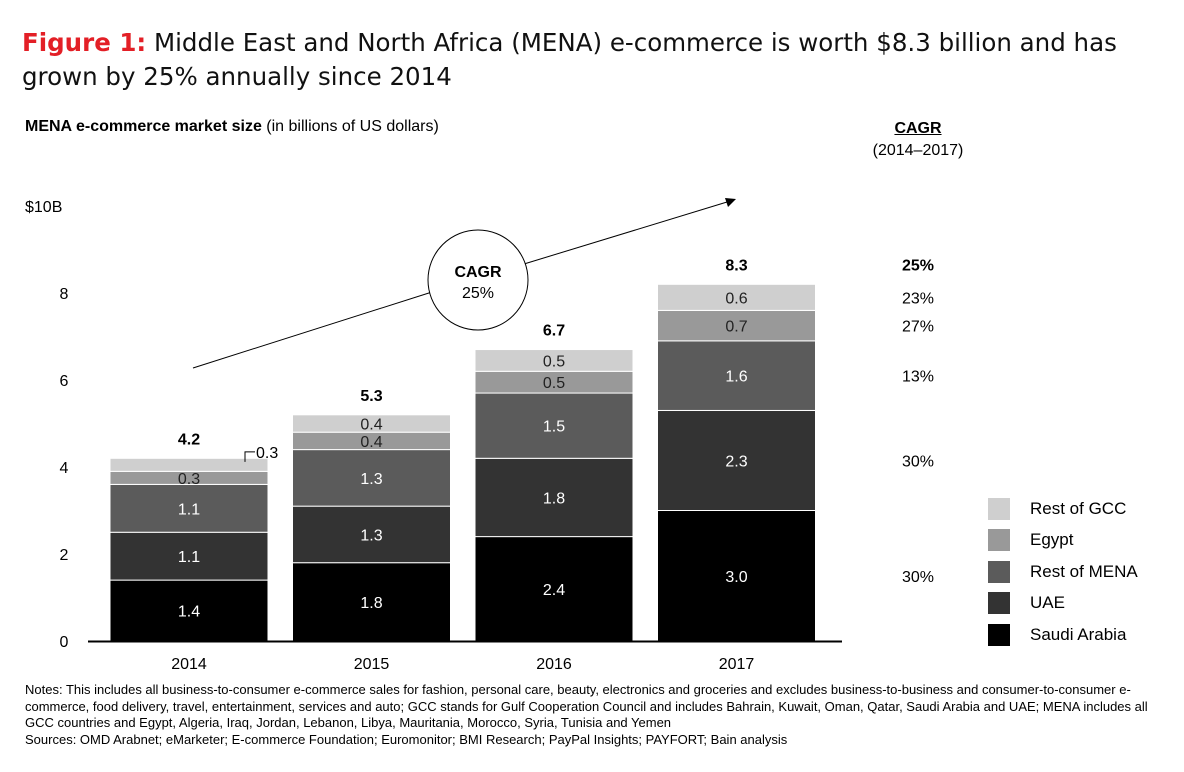 The width and height of the screenshot is (1184, 772). Describe the element at coordinates (1052, 540) in the screenshot. I see `legend-label: Egypt` at that location.